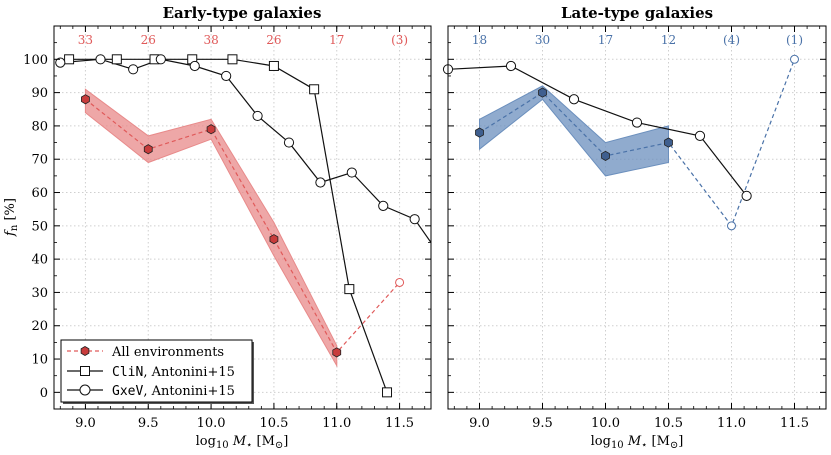 The height and width of the screenshot is (455, 831). I want to click on legend-label-gxev-rest: , Antonini+15, so click(189, 391).